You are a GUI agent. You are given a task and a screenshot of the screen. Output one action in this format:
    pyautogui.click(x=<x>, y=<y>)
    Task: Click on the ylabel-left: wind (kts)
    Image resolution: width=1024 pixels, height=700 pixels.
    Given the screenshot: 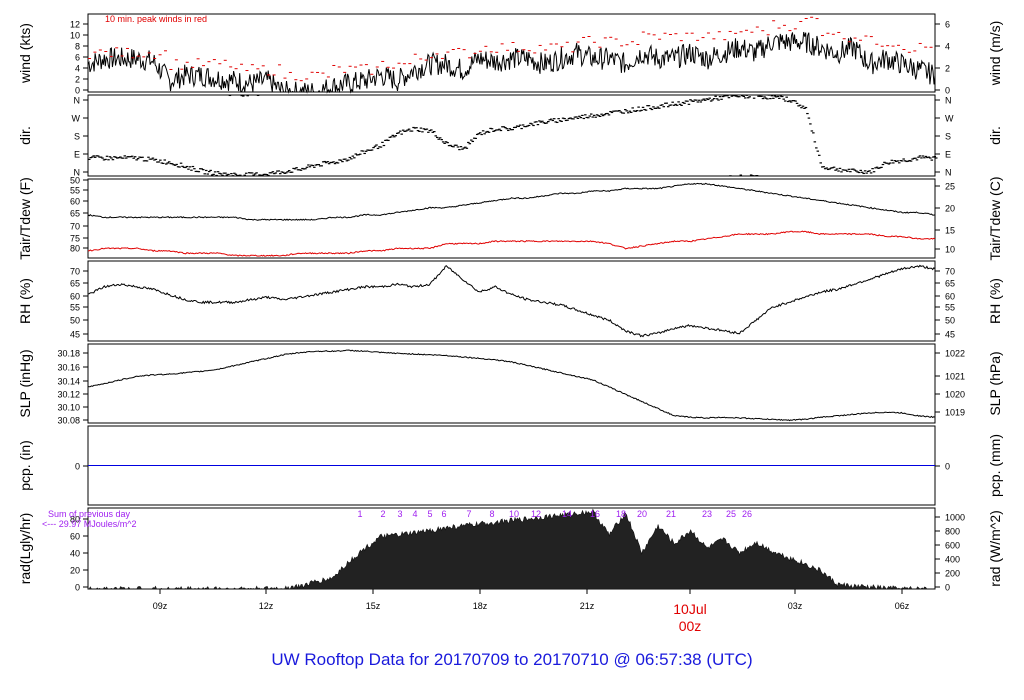 What is the action you would take?
    pyautogui.click(x=25, y=53)
    